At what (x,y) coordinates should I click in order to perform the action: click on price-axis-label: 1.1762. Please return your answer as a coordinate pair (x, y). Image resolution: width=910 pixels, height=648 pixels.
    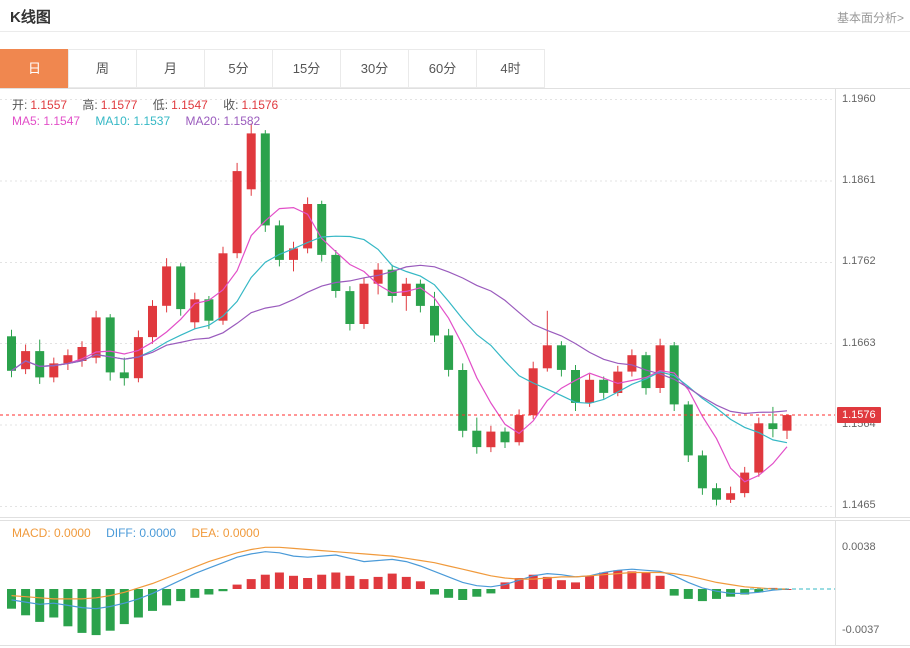
    Looking at the image, I should click on (859, 261).